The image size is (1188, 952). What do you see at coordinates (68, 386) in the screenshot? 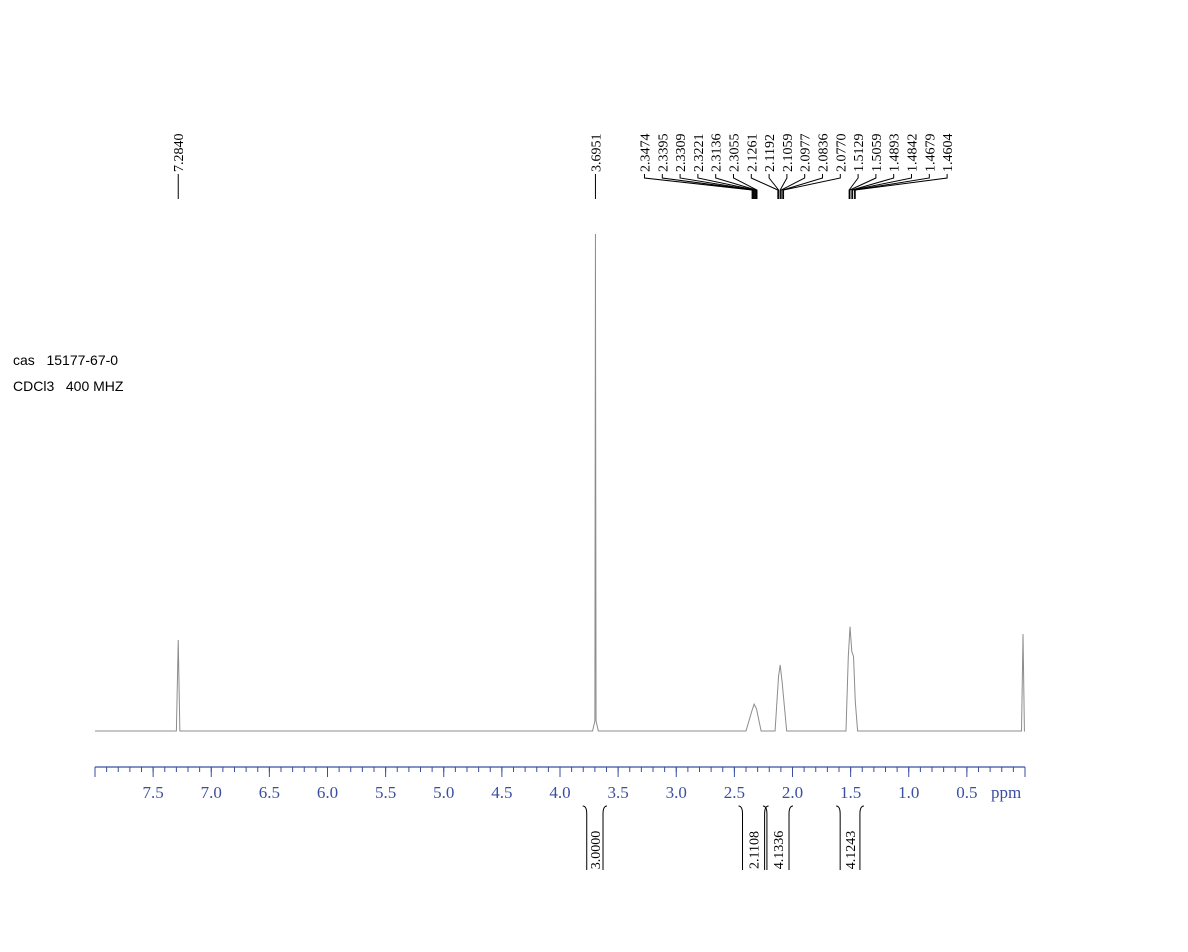
I see `annotation: CDCl3 400 MHZ` at bounding box center [68, 386].